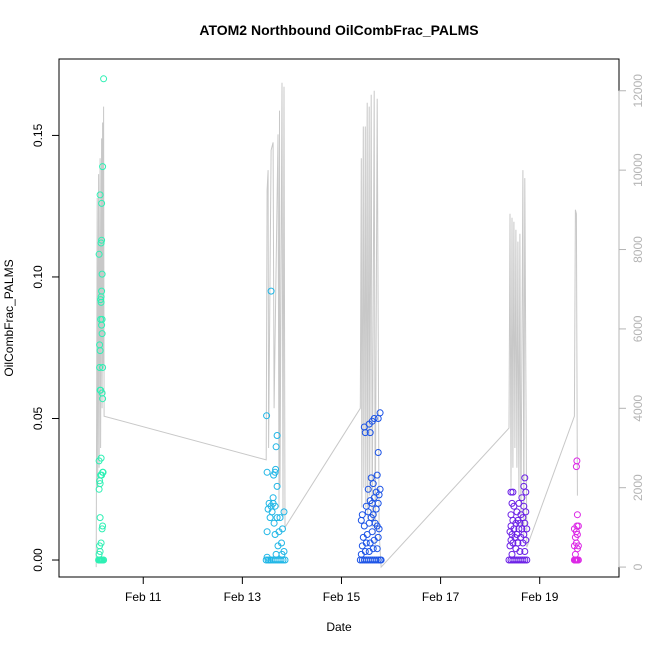 The width and height of the screenshot is (650, 650). What do you see at coordinates (243, 597) in the screenshot?
I see `x-tick-label: Feb 13` at bounding box center [243, 597].